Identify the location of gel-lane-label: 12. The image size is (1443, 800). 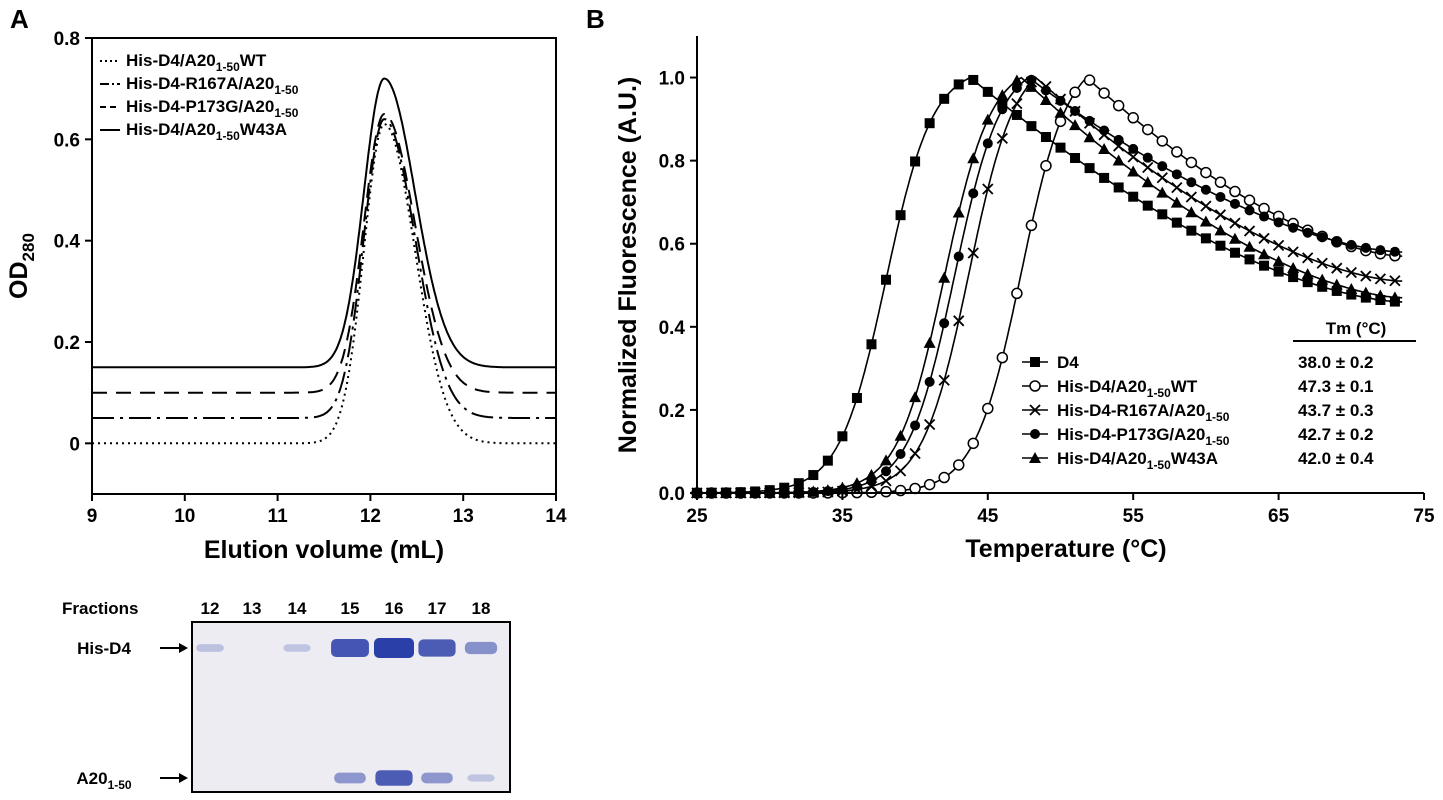
(210, 608).